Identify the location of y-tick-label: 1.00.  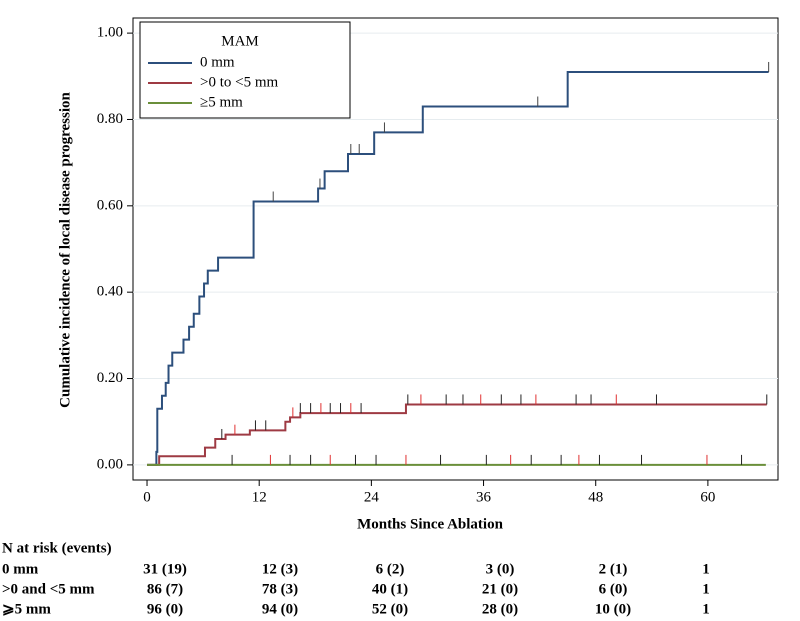
(110, 33).